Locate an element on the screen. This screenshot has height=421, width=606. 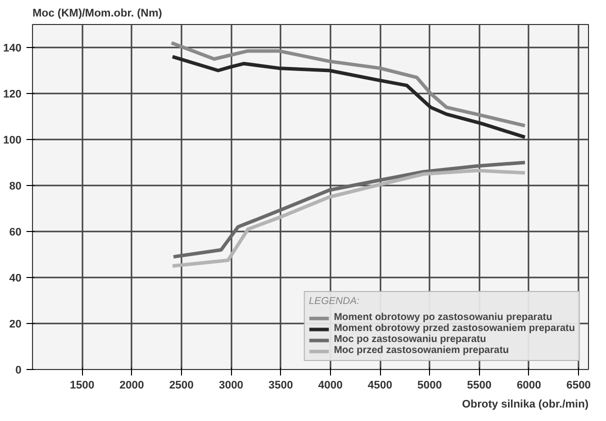
x-tick-label: 4500 is located at coordinates (380, 386).